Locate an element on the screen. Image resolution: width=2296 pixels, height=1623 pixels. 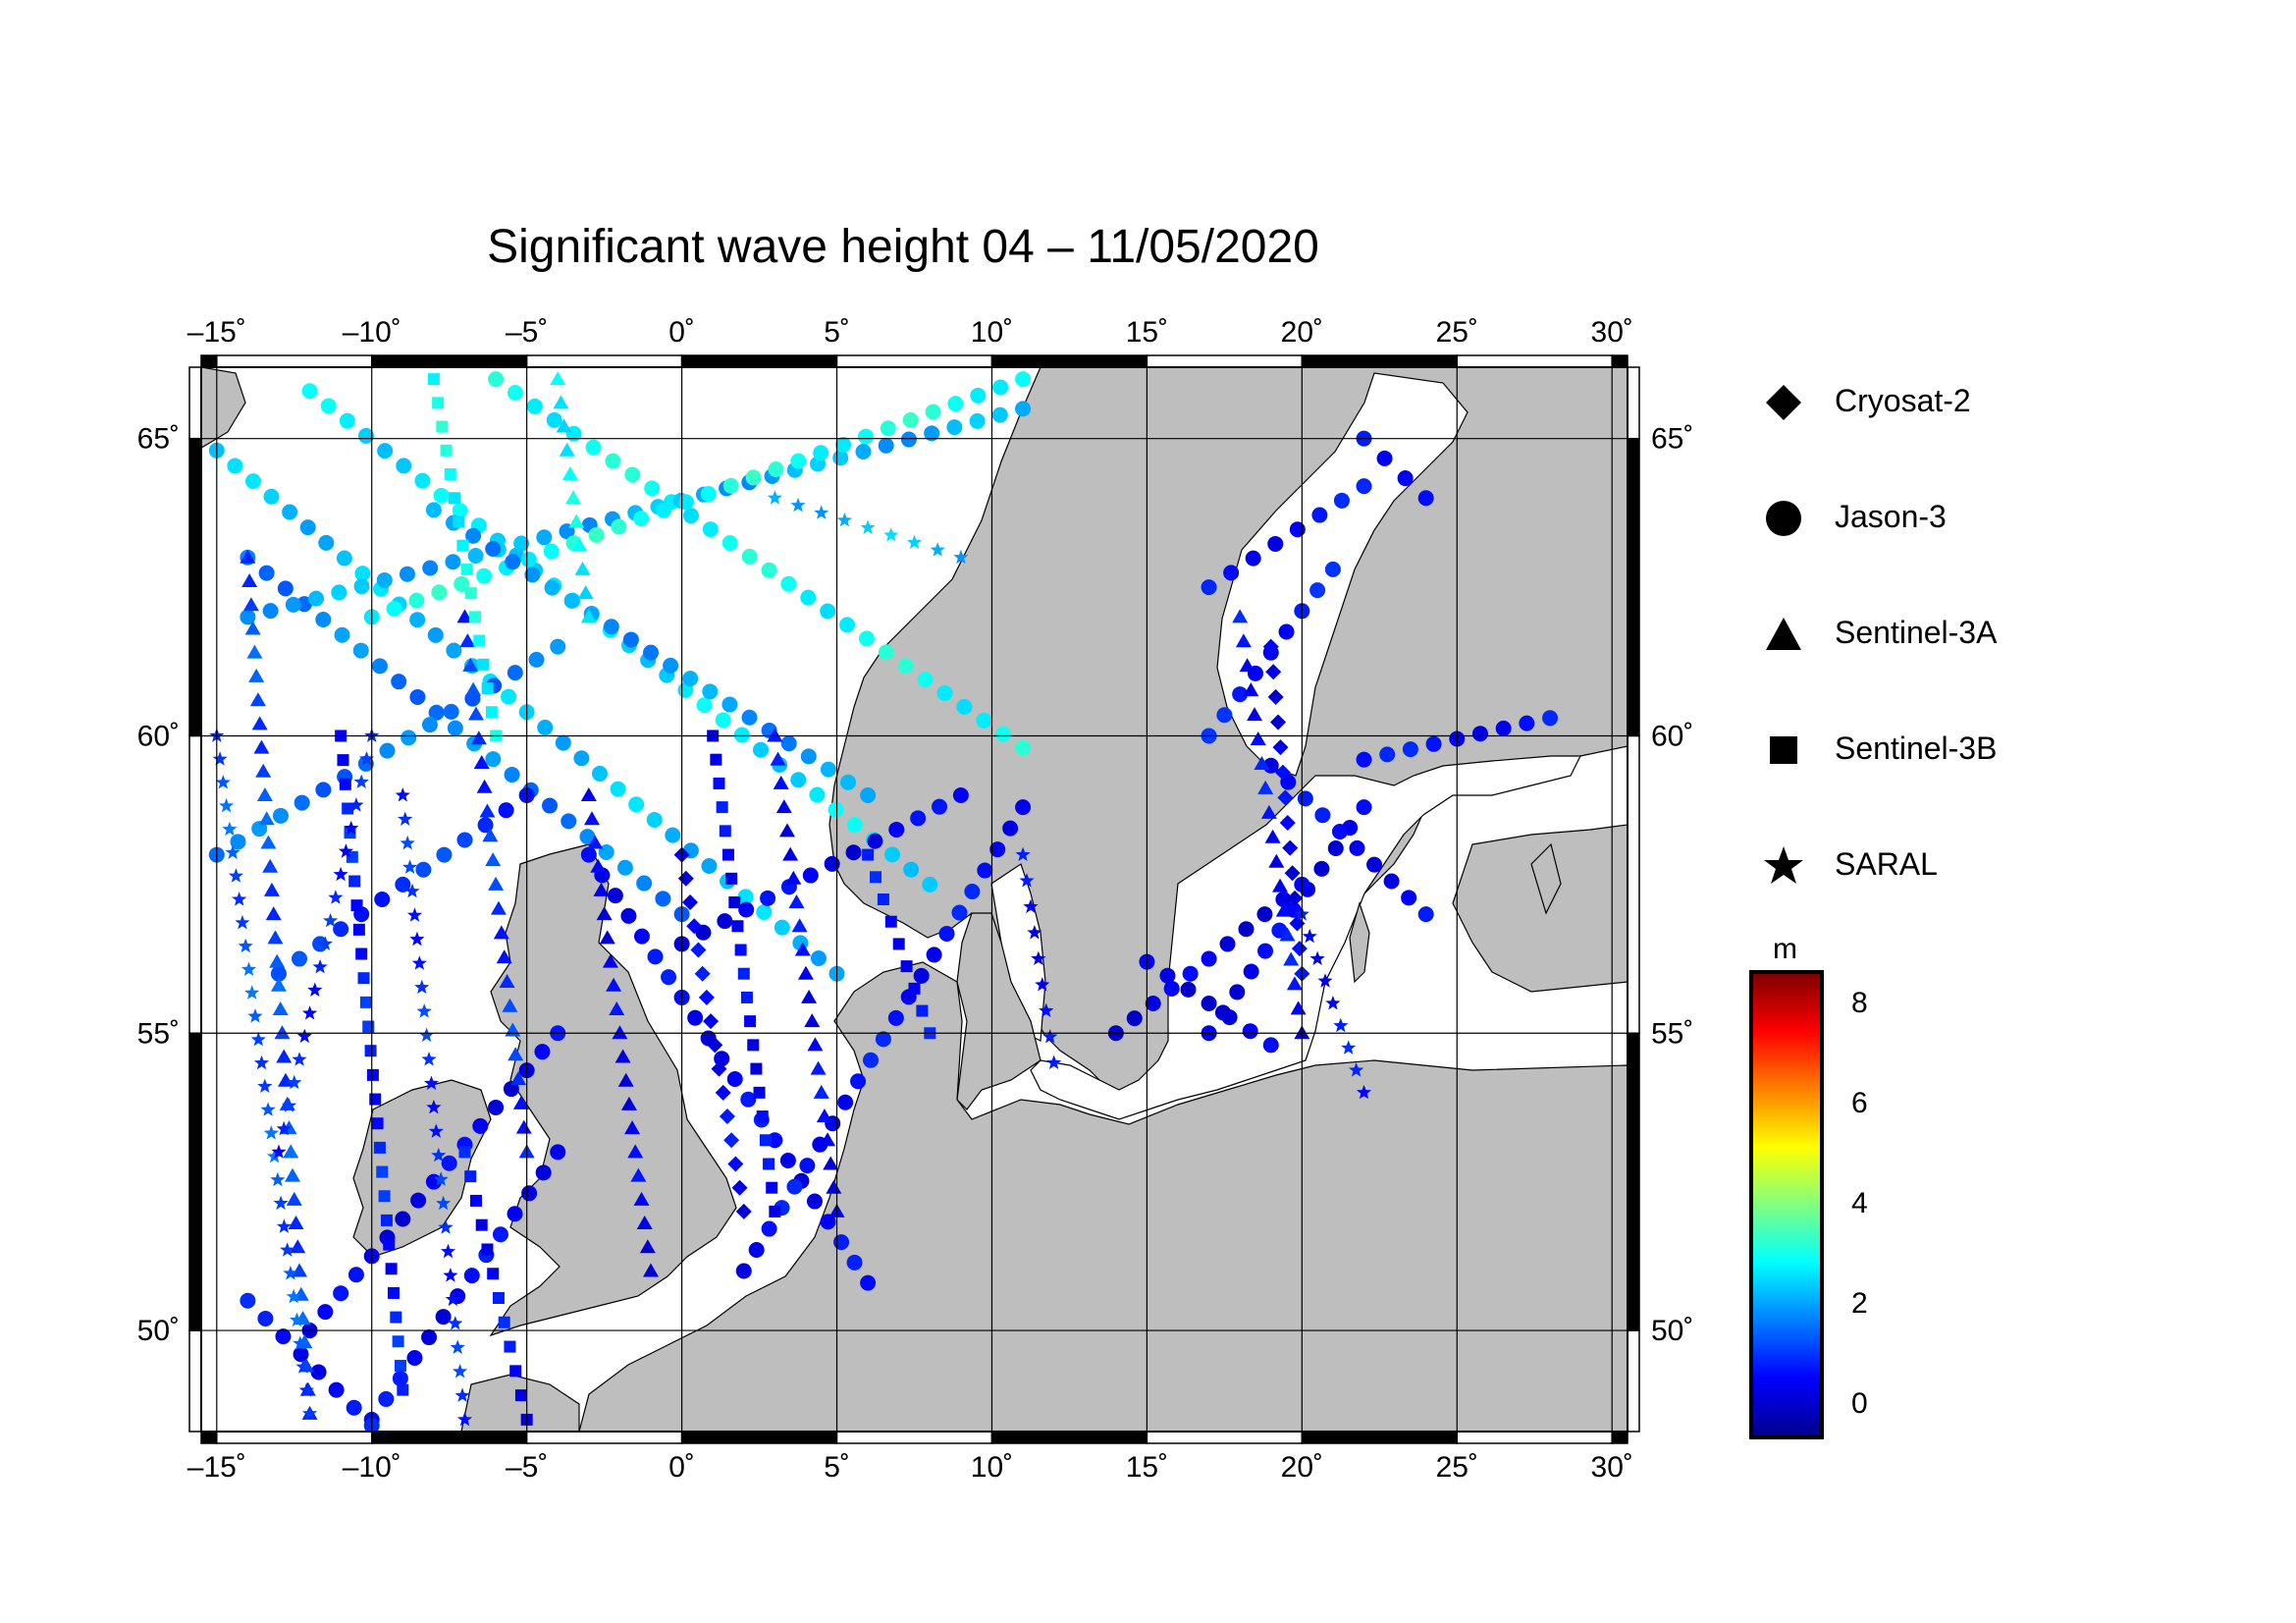
lat-tick-label-right: 55˚ is located at coordinates (1672, 1033).